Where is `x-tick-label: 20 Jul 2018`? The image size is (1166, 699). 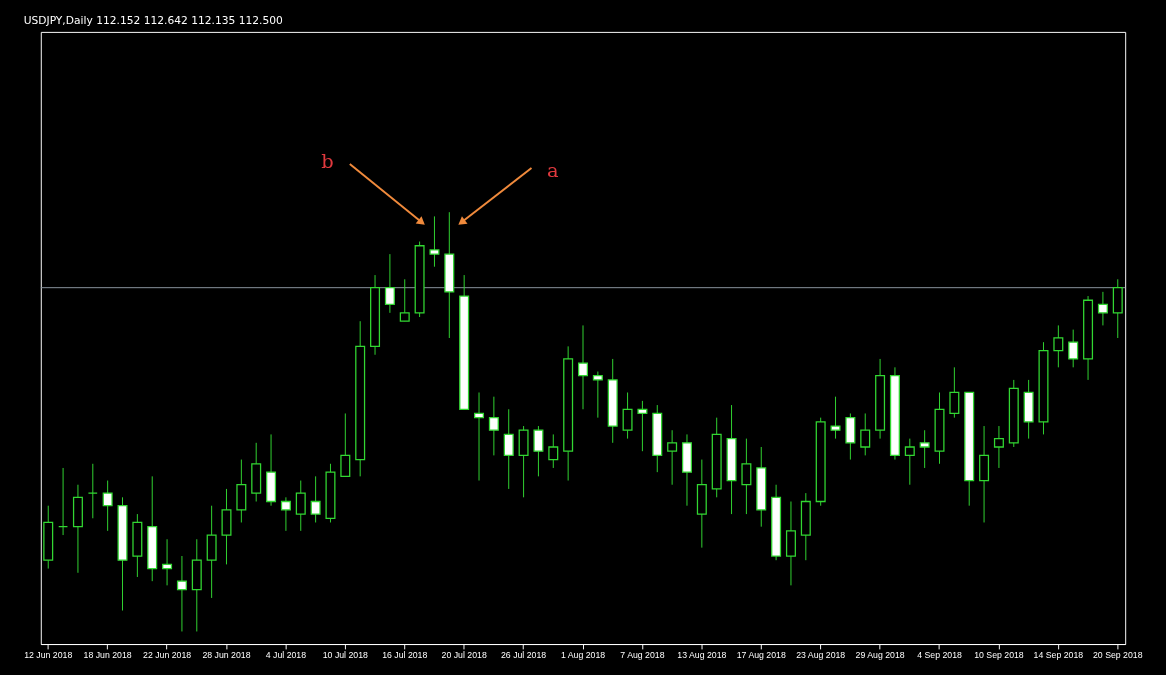 x-tick-label: 20 Jul 2018 is located at coordinates (464, 655).